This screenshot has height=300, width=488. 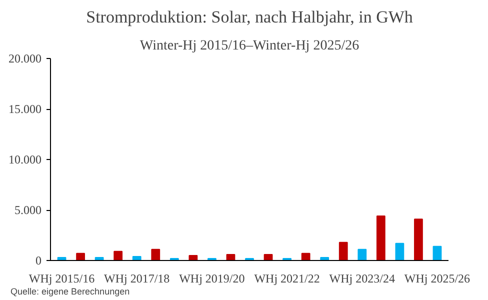 What do you see at coordinates (212, 279) in the screenshot?
I see `x-tick-label: WHj 2019/20` at bounding box center [212, 279].